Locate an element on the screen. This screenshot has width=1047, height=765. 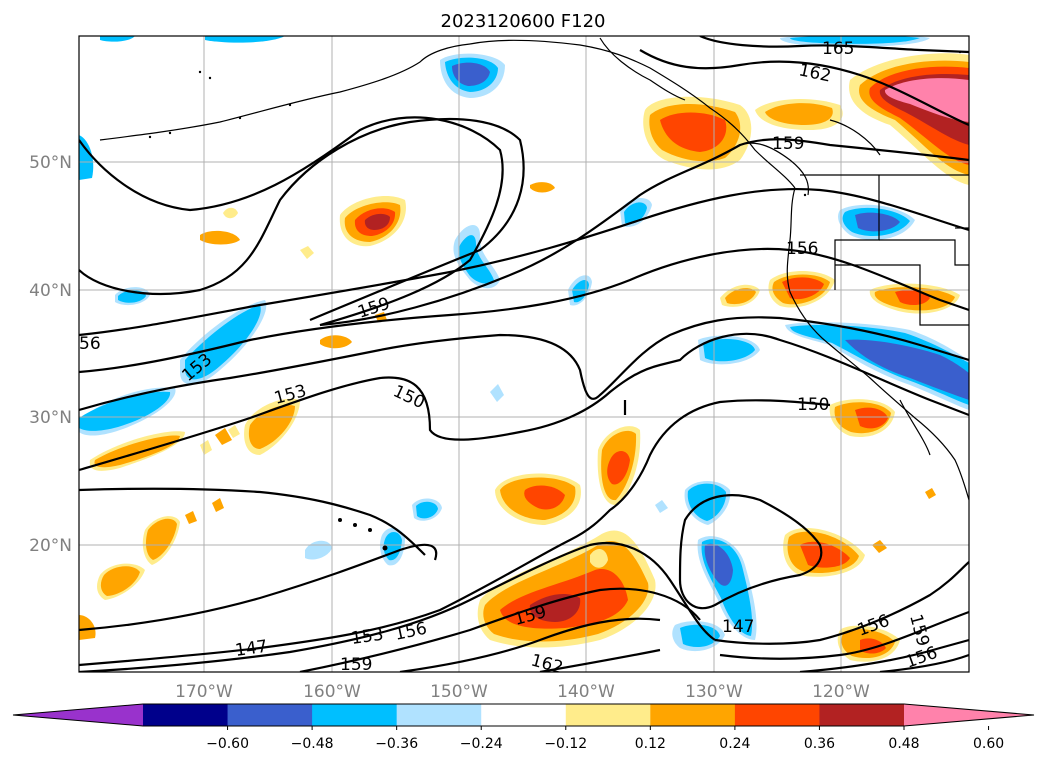
contour-label: 162 is located at coordinates (547, 665).